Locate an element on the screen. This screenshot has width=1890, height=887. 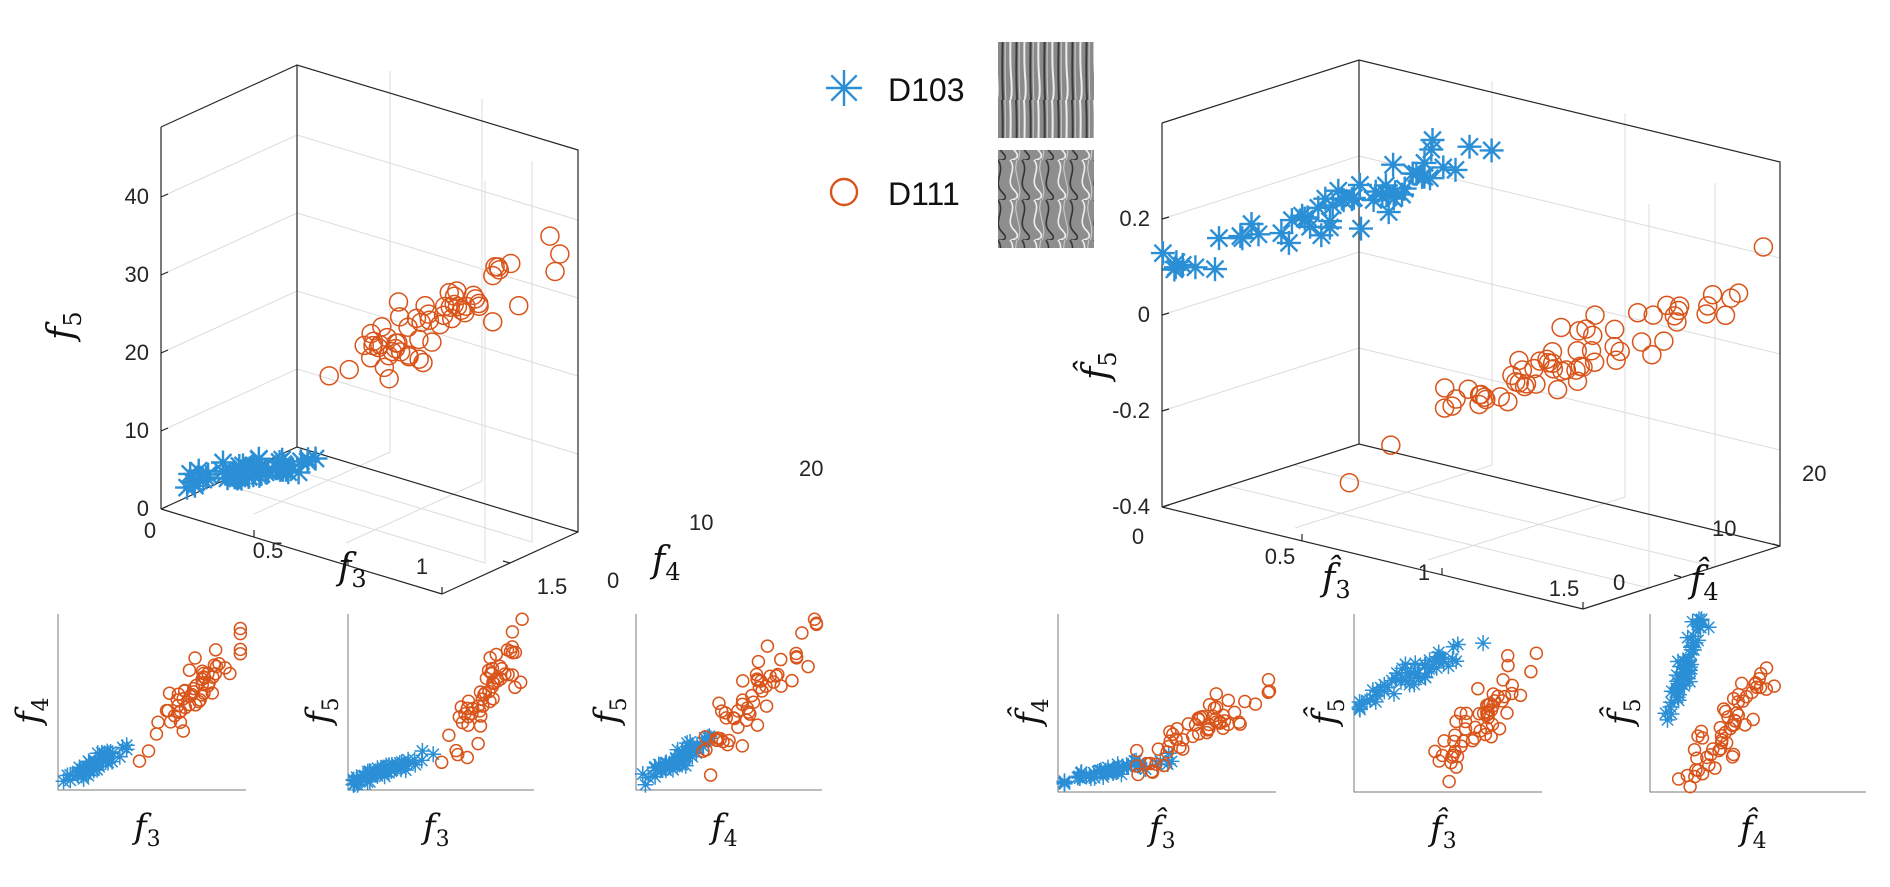
plot-points is located at coordinates (729, 702).